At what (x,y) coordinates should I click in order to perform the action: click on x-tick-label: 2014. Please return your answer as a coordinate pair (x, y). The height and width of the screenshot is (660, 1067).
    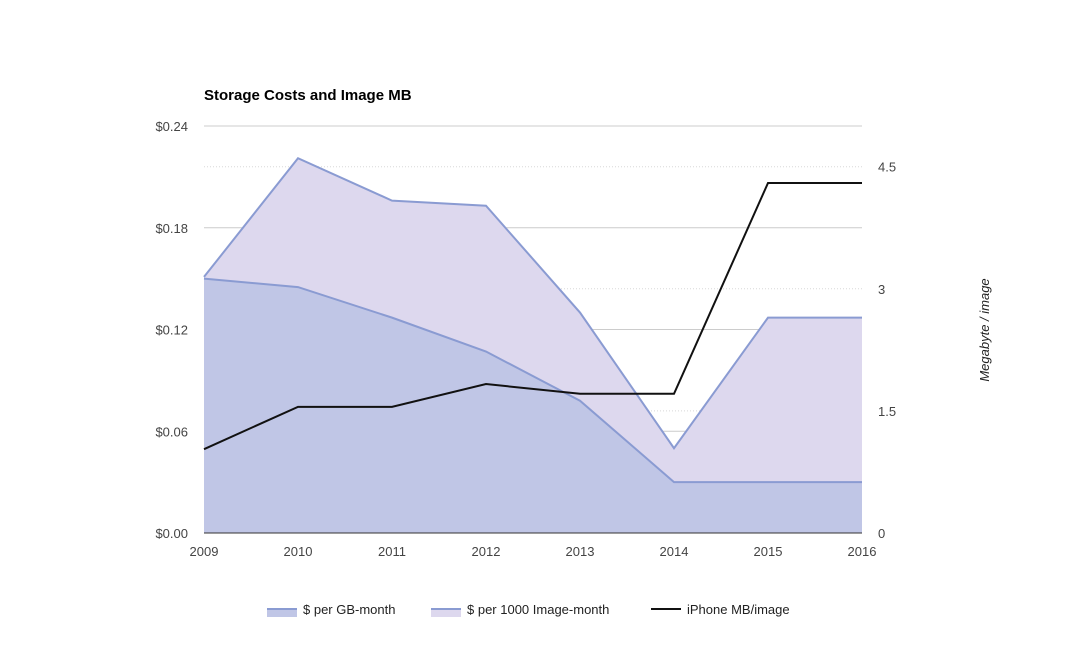
    Looking at the image, I should click on (674, 551).